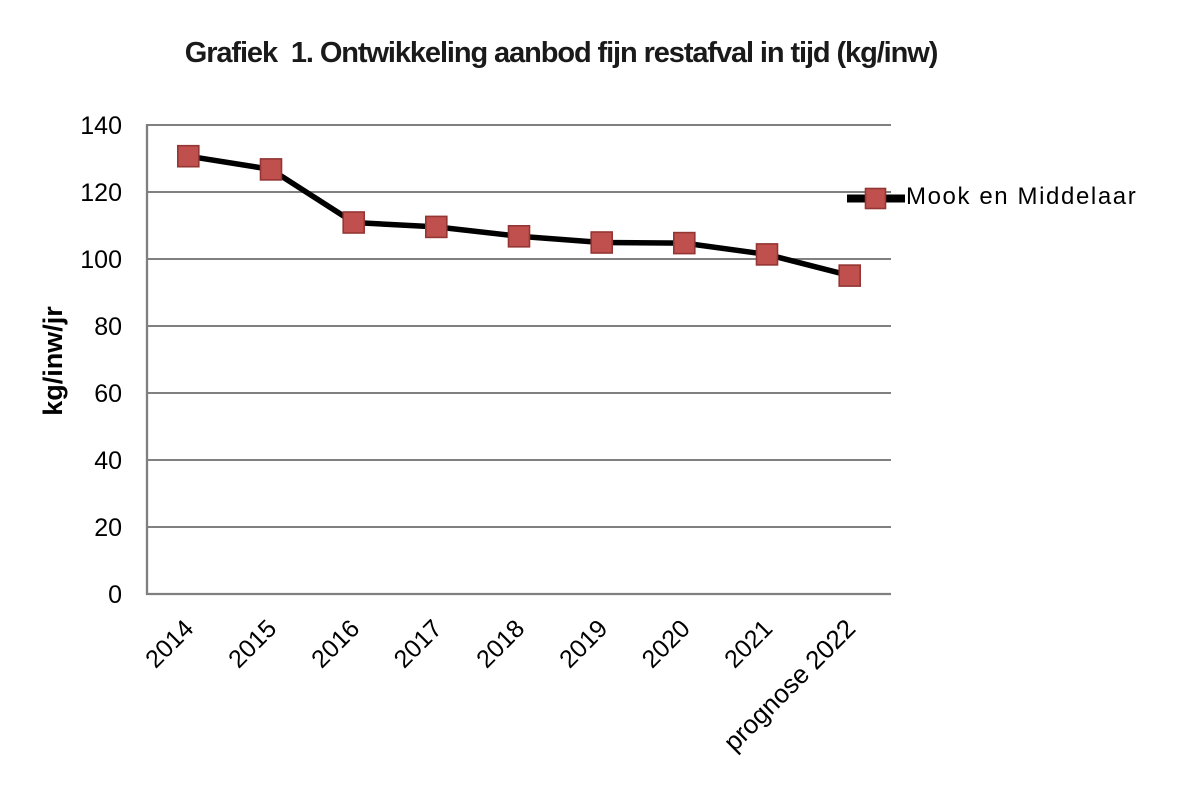 The width and height of the screenshot is (1200, 785). I want to click on svg-text: kg/inw/jr, so click(53, 361).